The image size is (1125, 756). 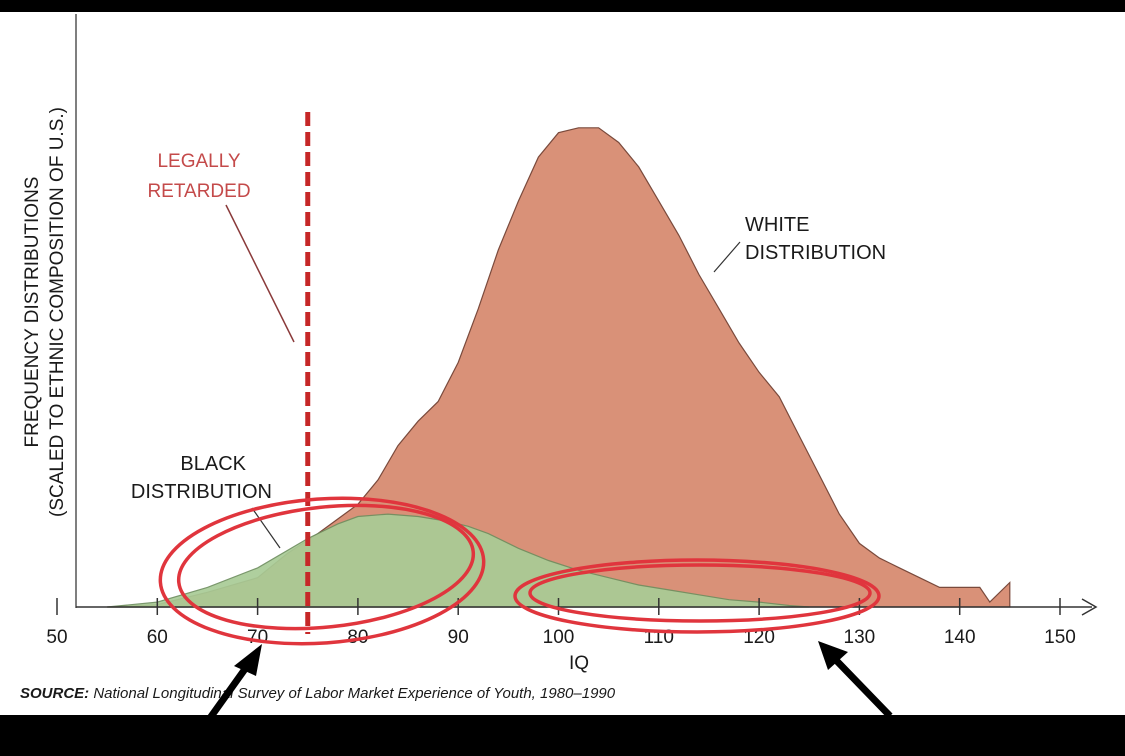 What do you see at coordinates (960, 637) in the screenshot?
I see `x-tick-label: 140` at bounding box center [960, 637].